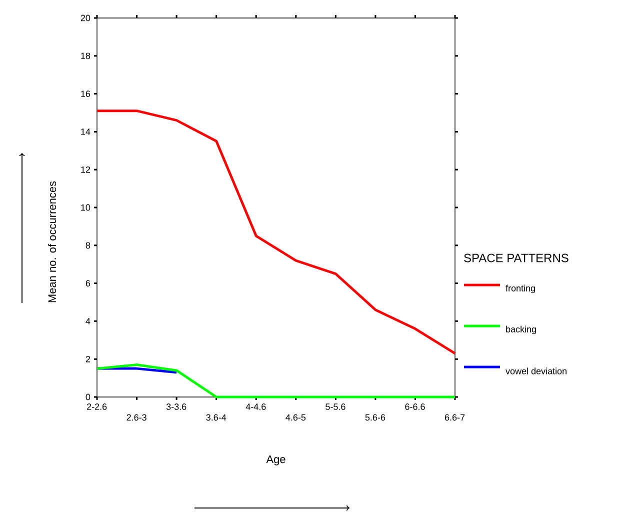 This screenshot has height=518, width=636. What do you see at coordinates (85, 56) in the screenshot?
I see `y-tick-label: 18` at bounding box center [85, 56].